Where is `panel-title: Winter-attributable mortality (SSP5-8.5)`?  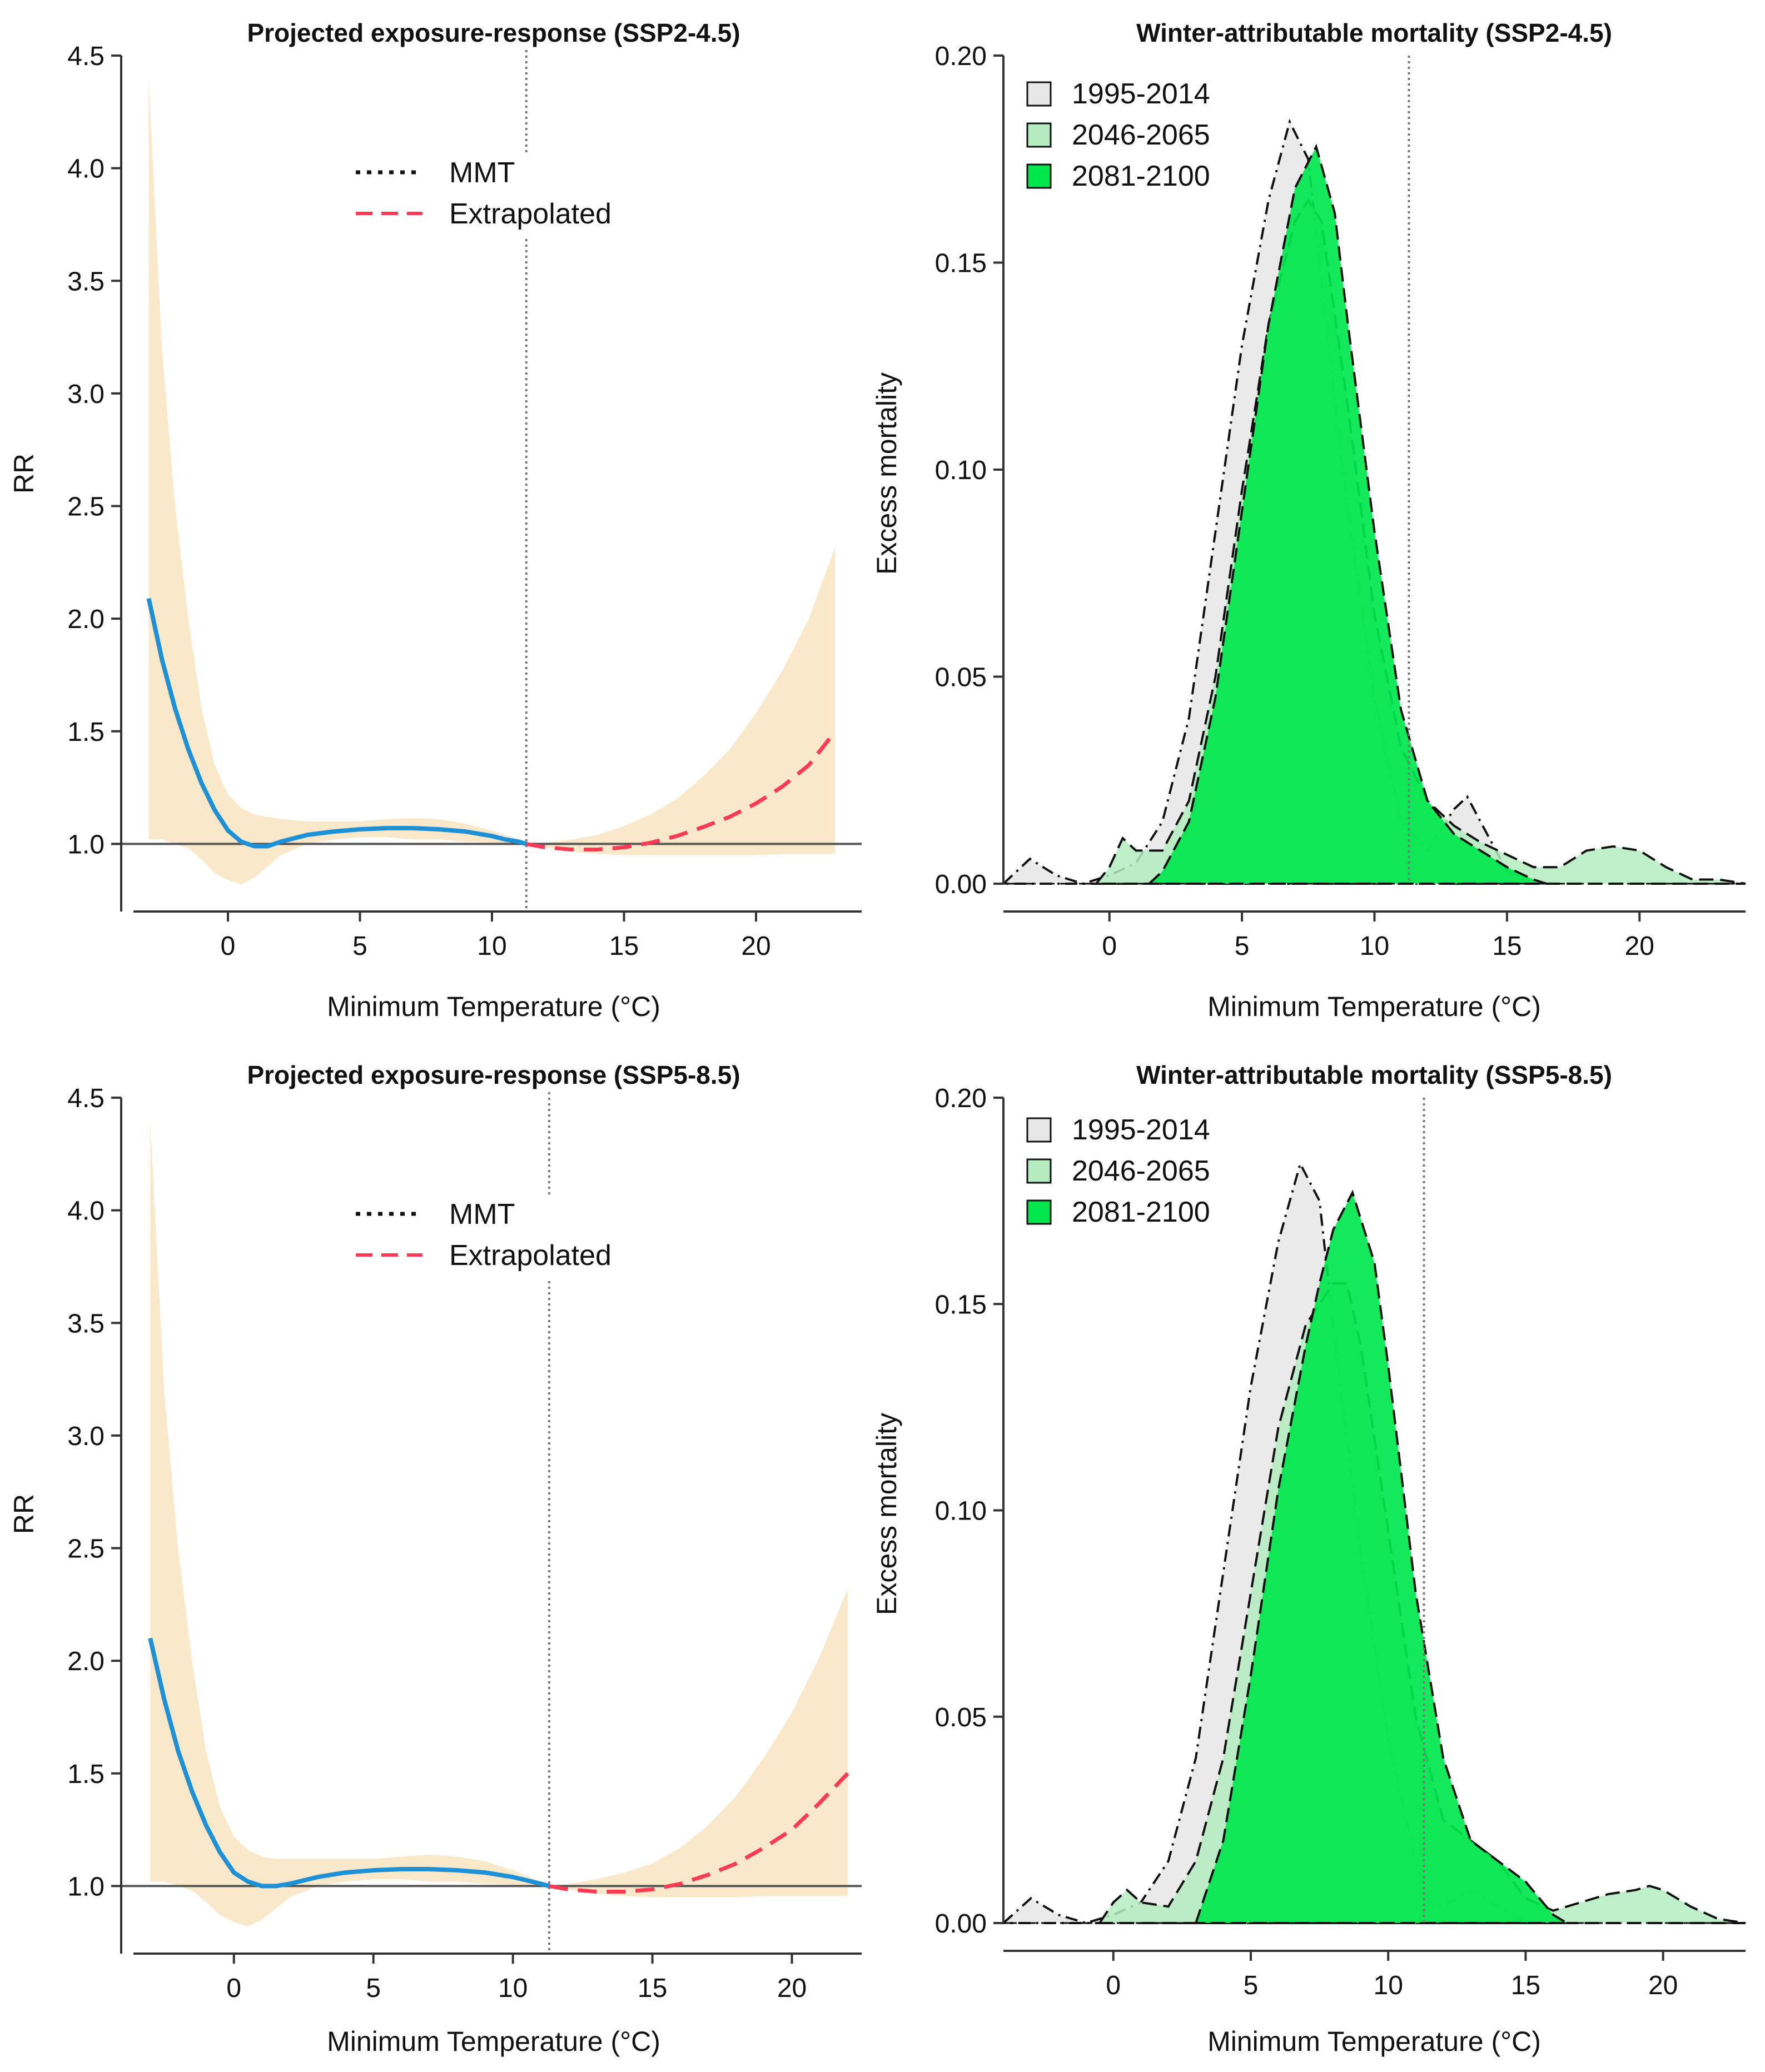 panel-title: Winter-attributable mortality (SSP5-8.5) is located at coordinates (1374, 1074).